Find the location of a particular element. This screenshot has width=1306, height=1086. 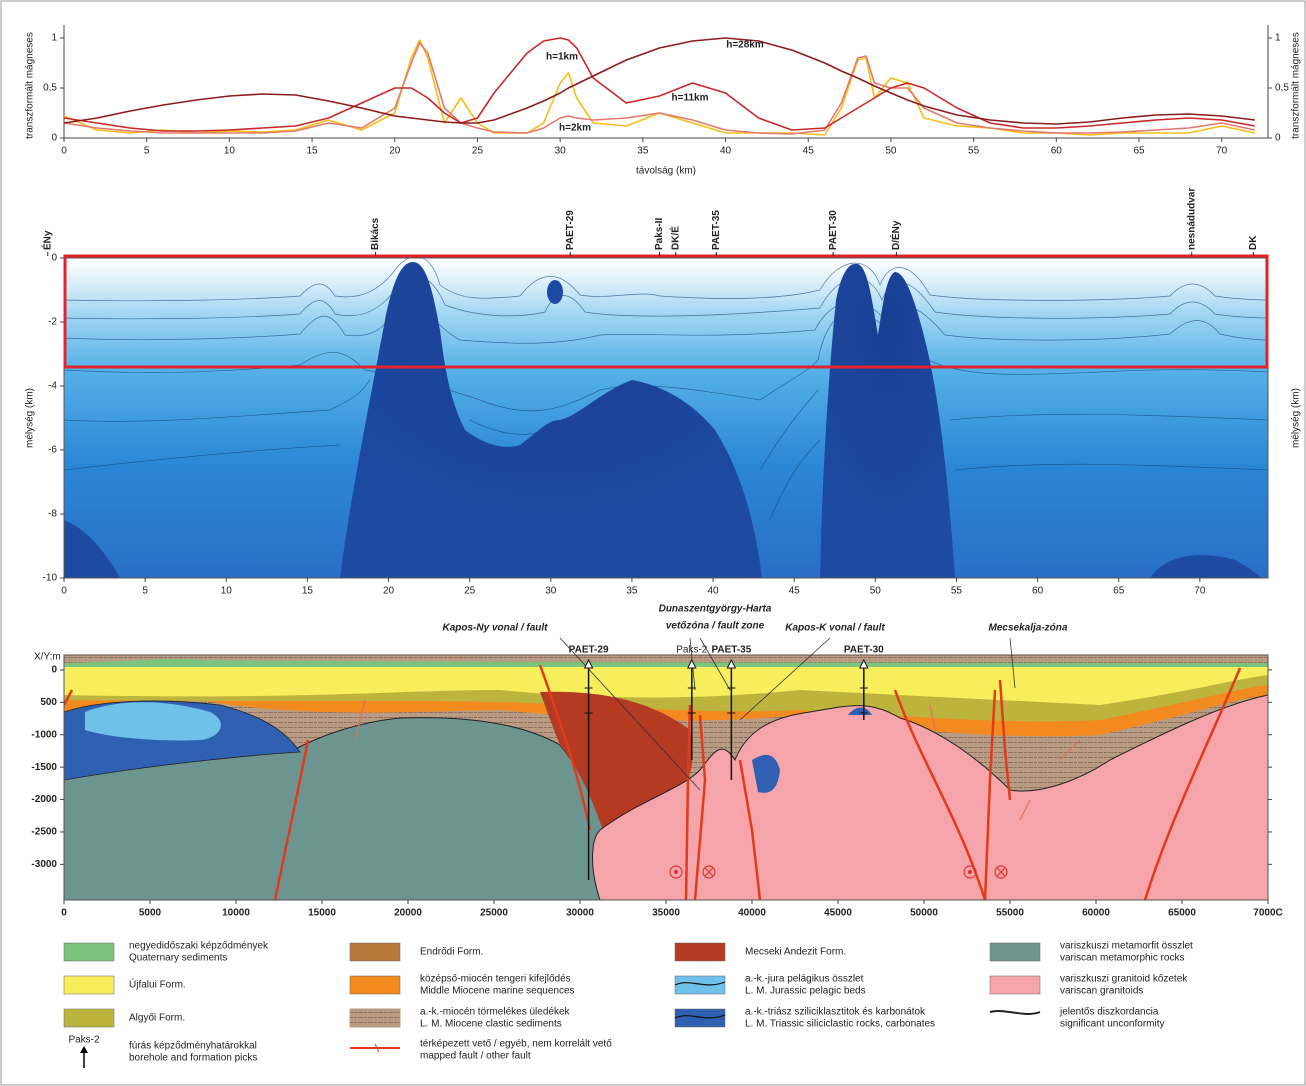

x-tick-label: 10 is located at coordinates (230, 151).